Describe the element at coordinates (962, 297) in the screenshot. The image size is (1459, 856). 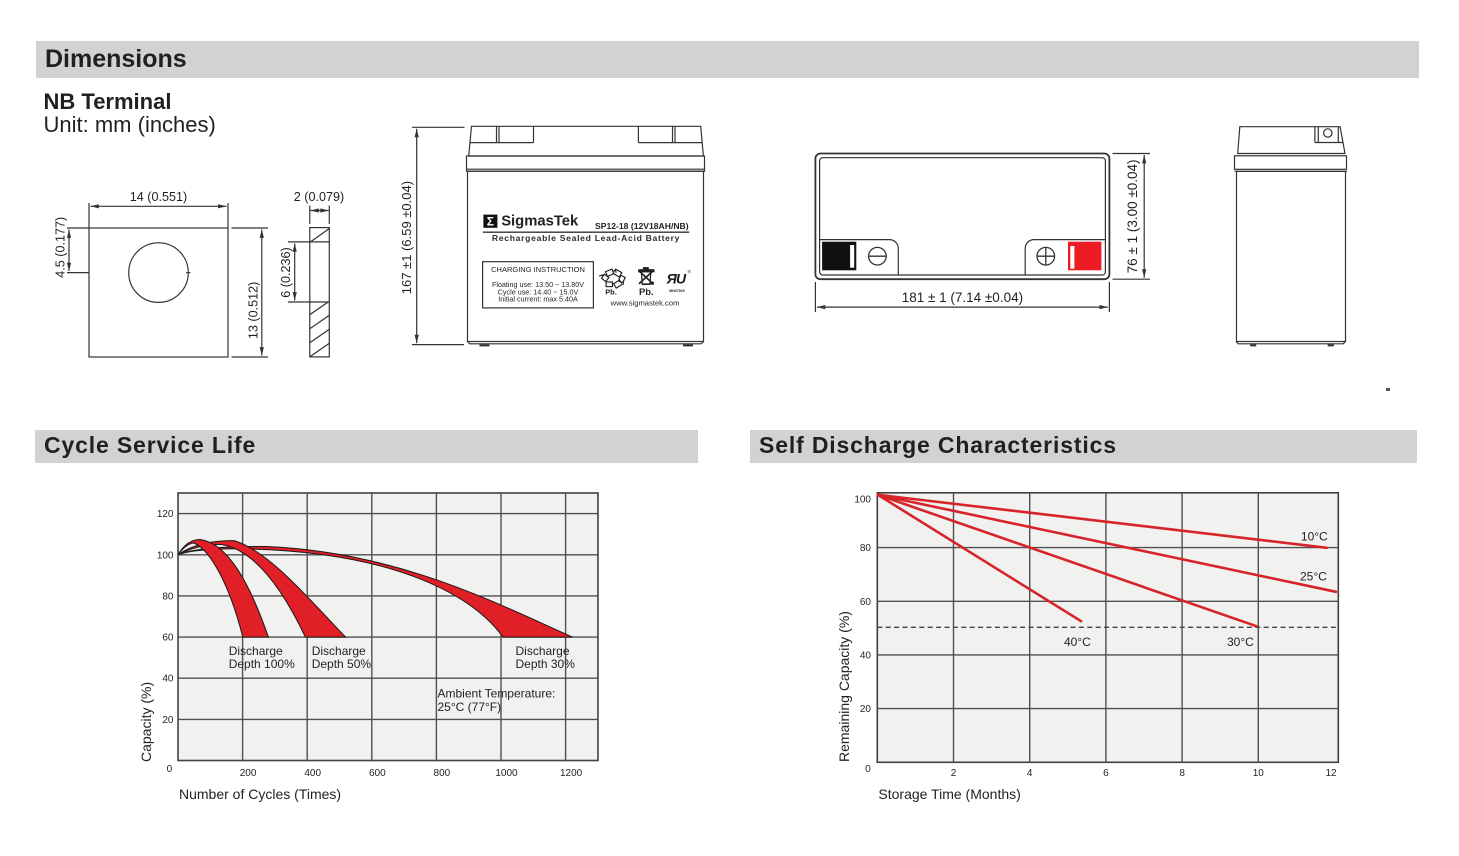
I see `svg-text: 181 ± 1 (7.14 ±0.04)` at that location.